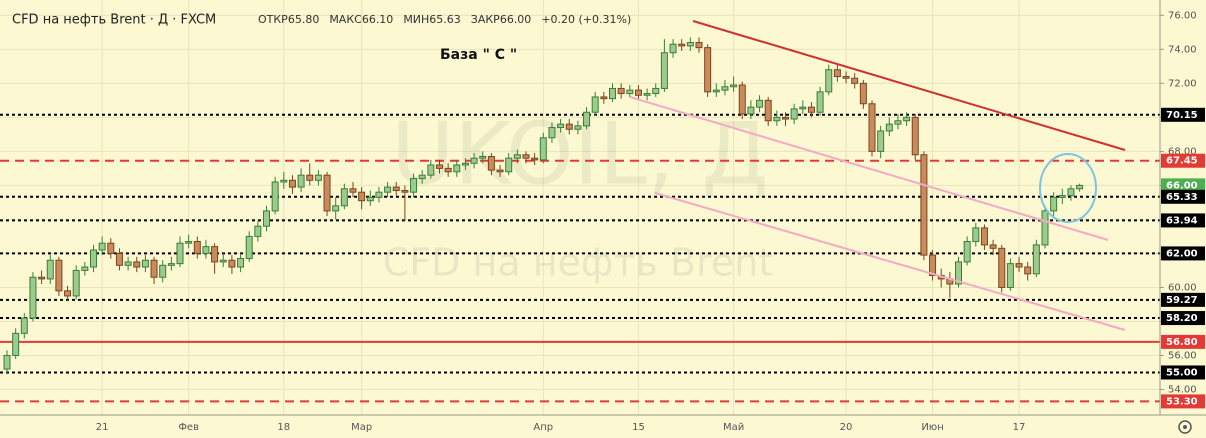 This screenshot has height=438, width=1206. I want to click on stat: МИН65.63, so click(431, 19).